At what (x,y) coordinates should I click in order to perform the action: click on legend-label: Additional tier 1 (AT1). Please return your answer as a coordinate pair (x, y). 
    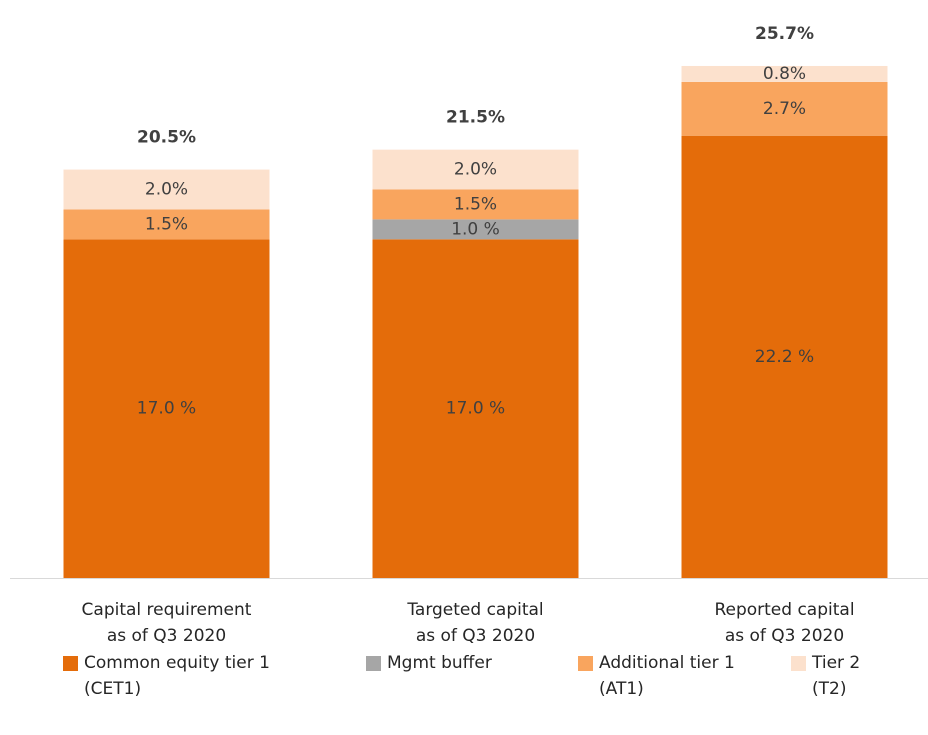
    Looking at the image, I should click on (667, 676).